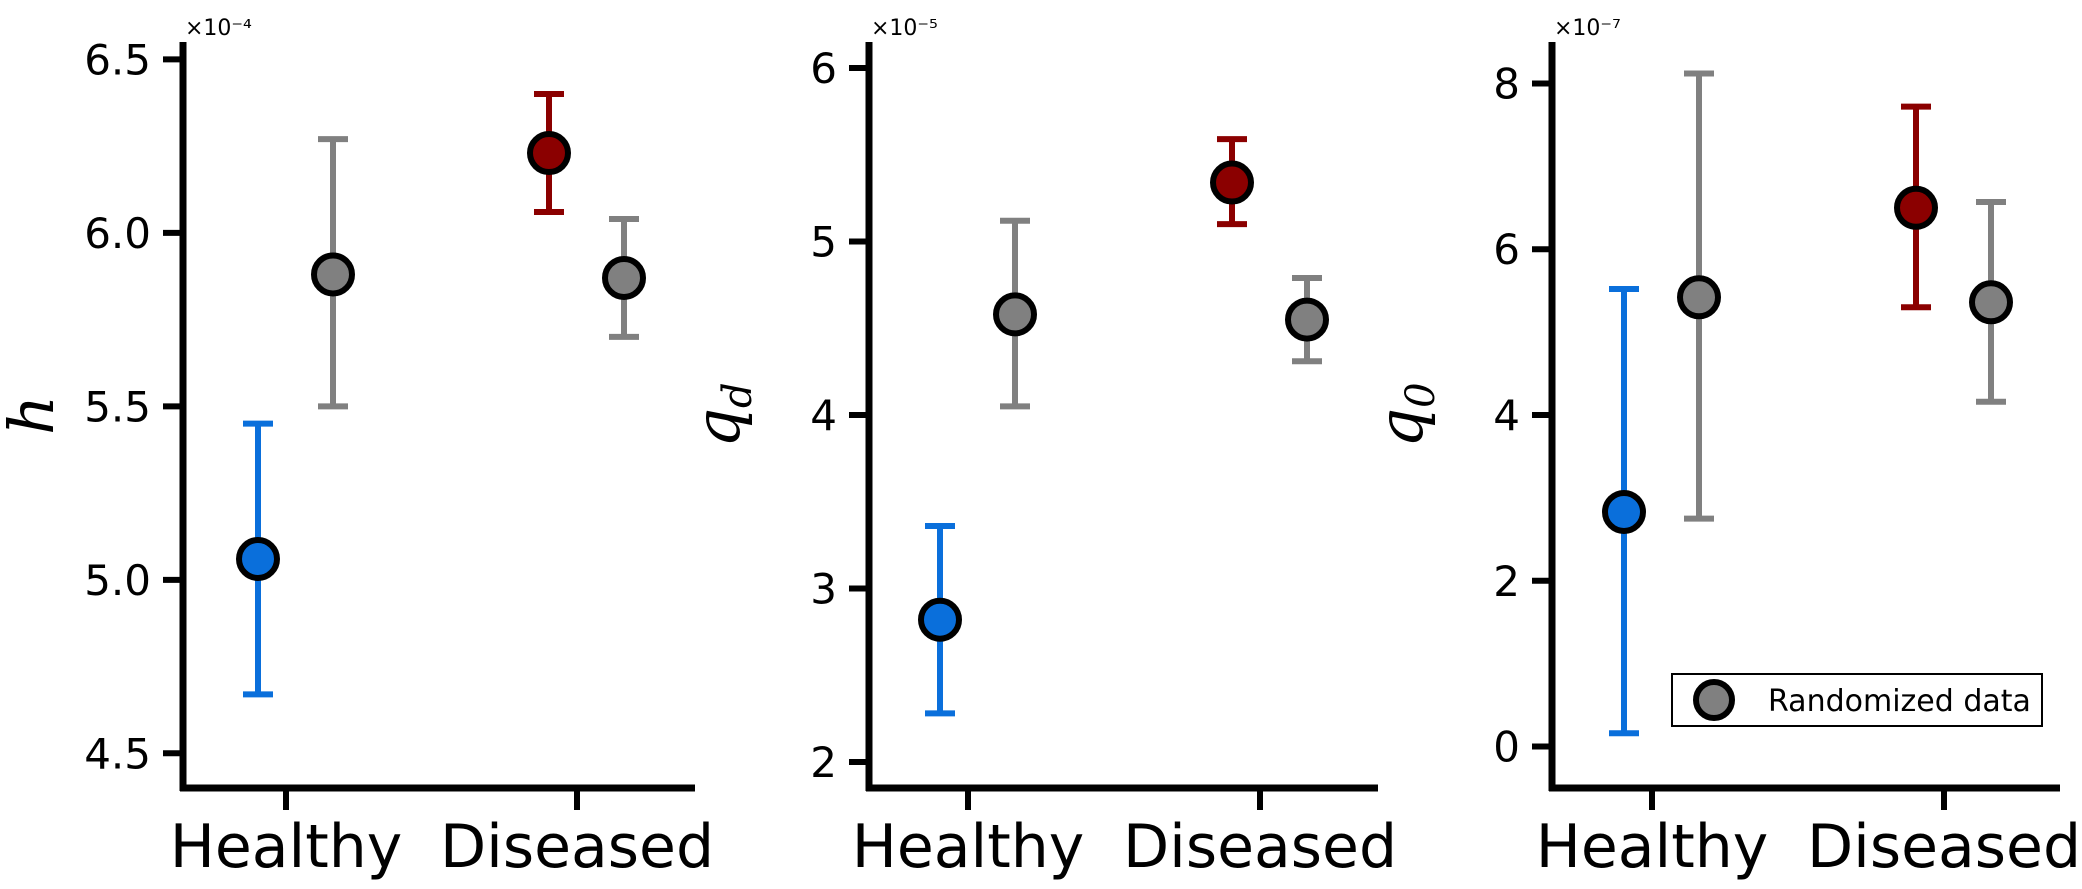 Image resolution: width=2082 pixels, height=889 pixels. I want to click on y-tick-label: 0, so click(1506, 747).